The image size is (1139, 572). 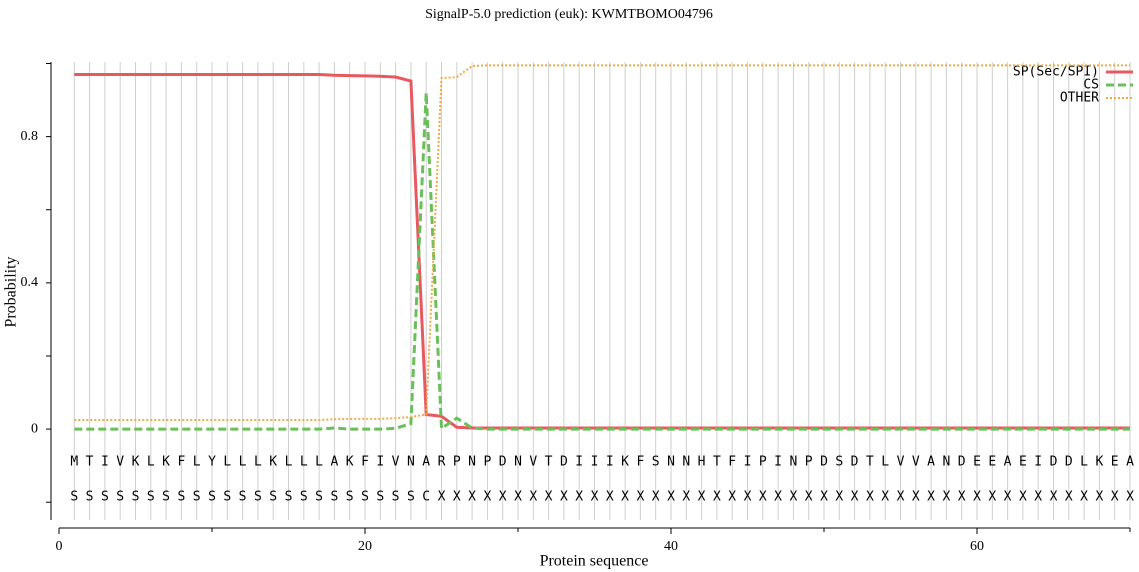 What do you see at coordinates (74, 462) in the screenshot?
I see `residue: M` at bounding box center [74, 462].